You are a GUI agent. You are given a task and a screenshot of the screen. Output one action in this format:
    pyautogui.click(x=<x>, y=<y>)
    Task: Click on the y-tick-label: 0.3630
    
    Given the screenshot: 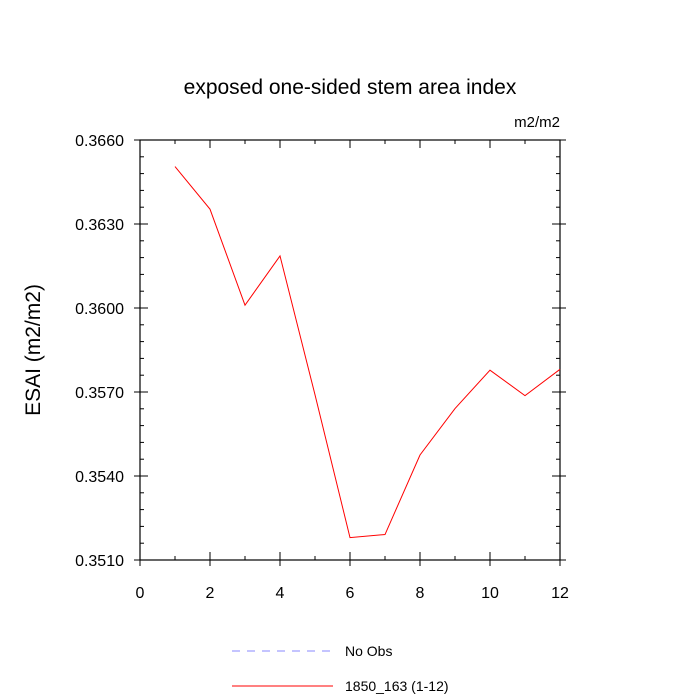 What is the action you would take?
    pyautogui.click(x=99, y=225)
    